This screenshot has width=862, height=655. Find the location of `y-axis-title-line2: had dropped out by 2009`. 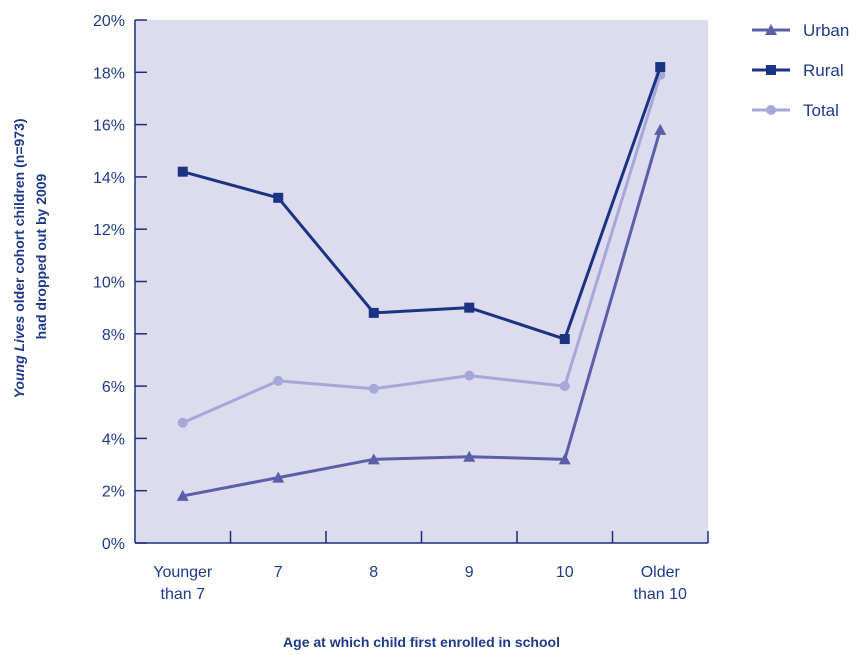

y-axis-title-line2: had dropped out by 2009 is located at coordinates (41, 256).